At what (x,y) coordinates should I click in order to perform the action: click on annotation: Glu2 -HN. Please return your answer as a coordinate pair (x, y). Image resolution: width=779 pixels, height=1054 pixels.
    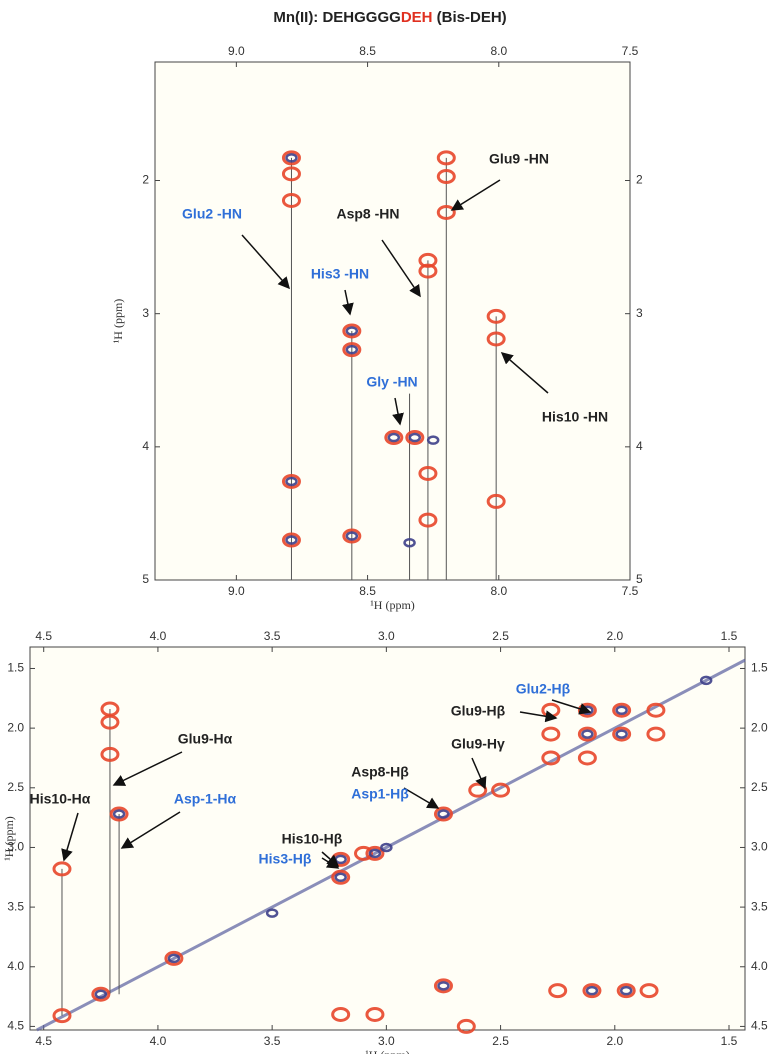
    Looking at the image, I should click on (212, 214).